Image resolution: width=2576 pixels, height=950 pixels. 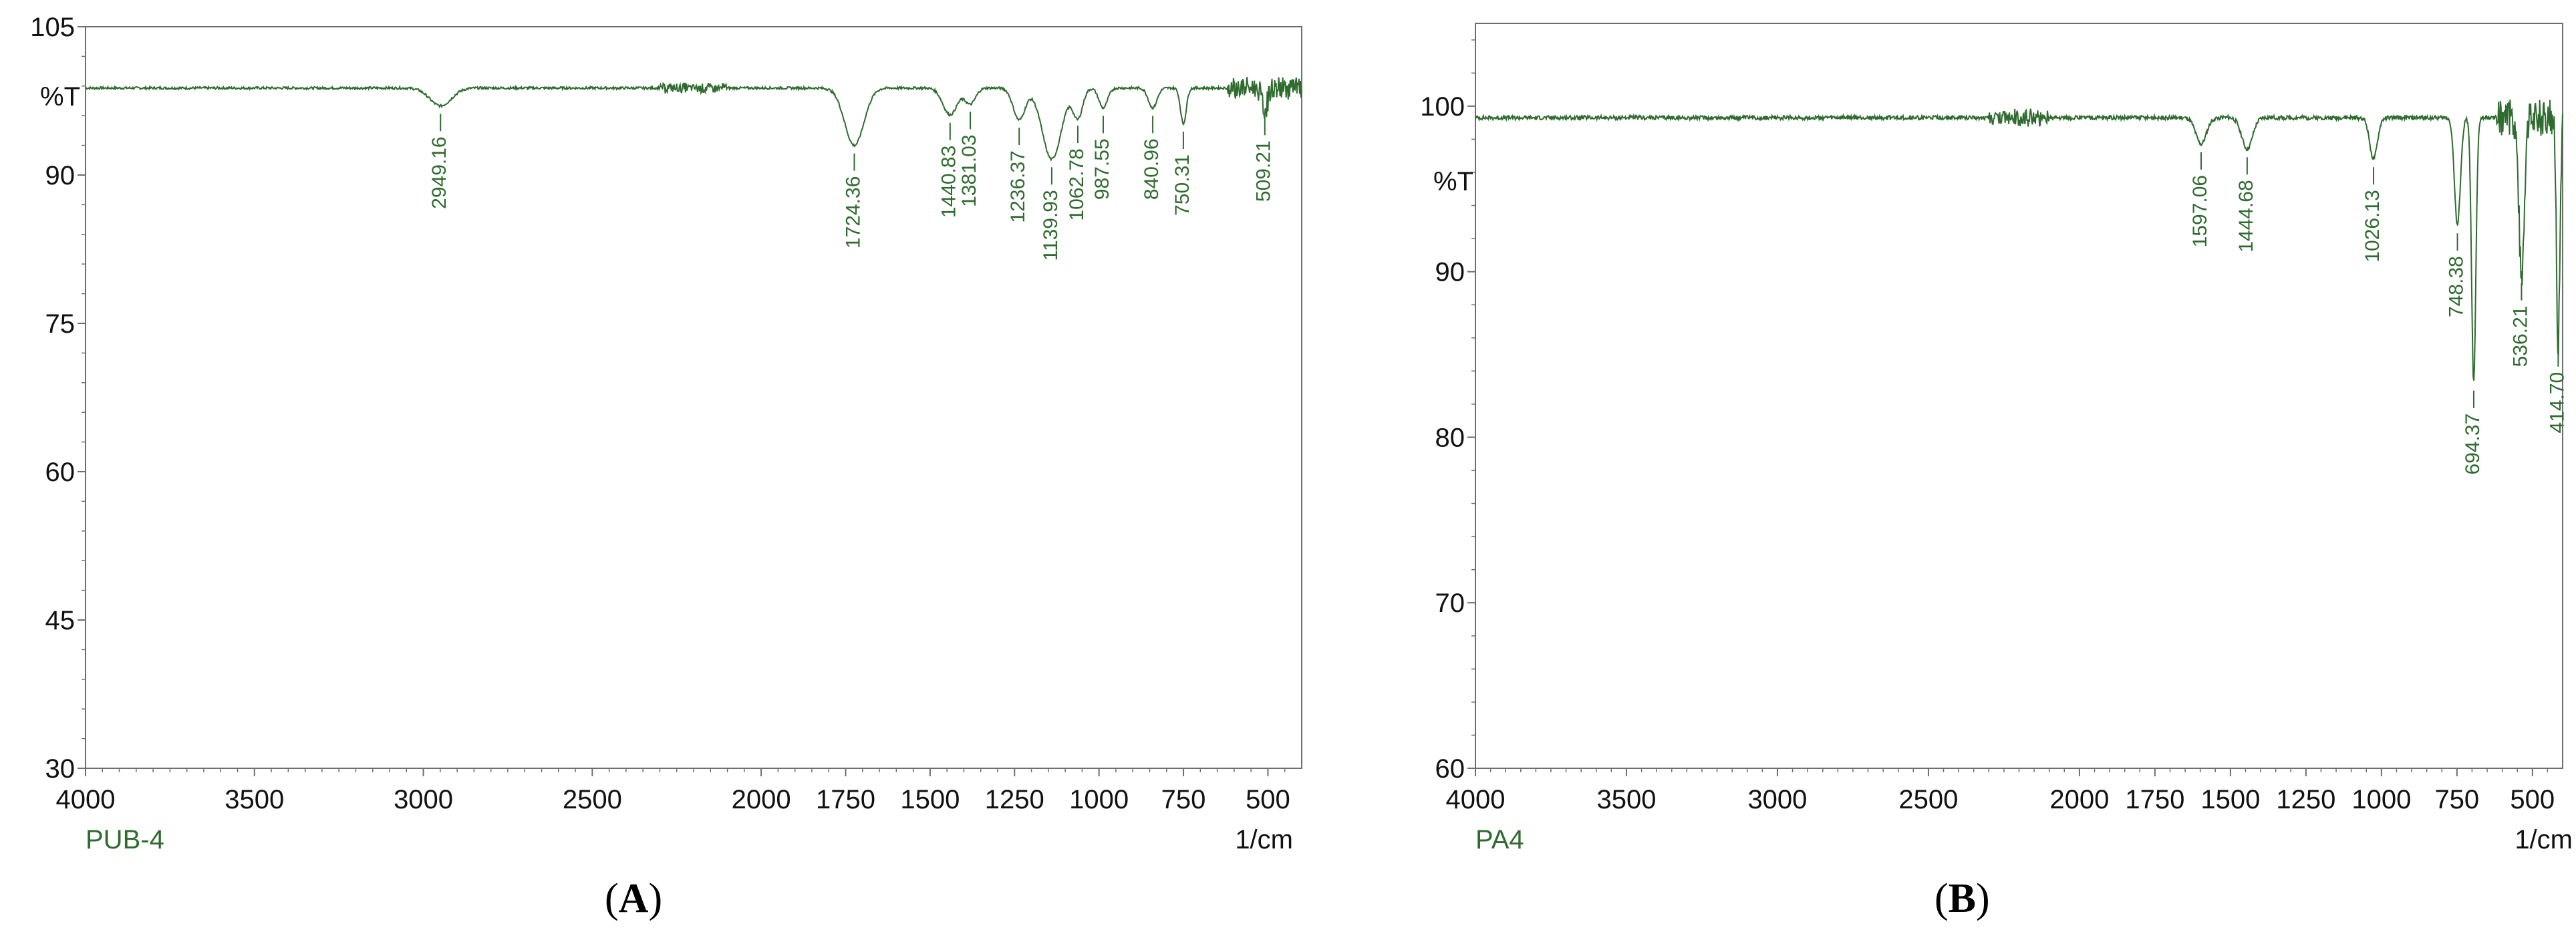 What do you see at coordinates (1152, 169) in the screenshot?
I see `peak-label: 840.96` at bounding box center [1152, 169].